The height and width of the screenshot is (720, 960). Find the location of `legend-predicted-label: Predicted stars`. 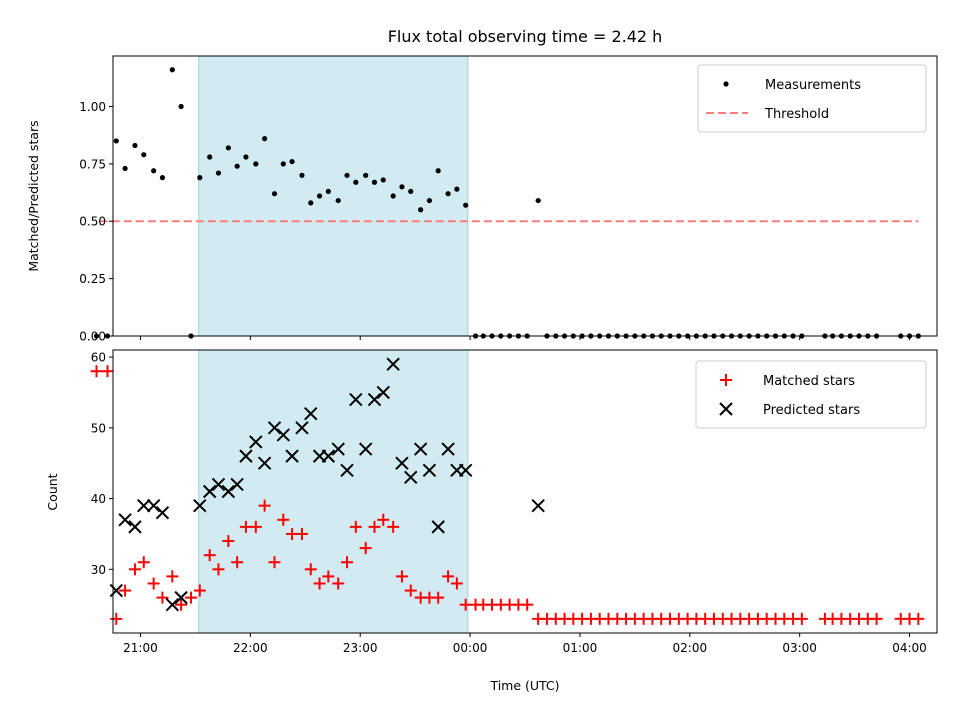

legend-predicted-label: Predicted stars is located at coordinates (811, 410).